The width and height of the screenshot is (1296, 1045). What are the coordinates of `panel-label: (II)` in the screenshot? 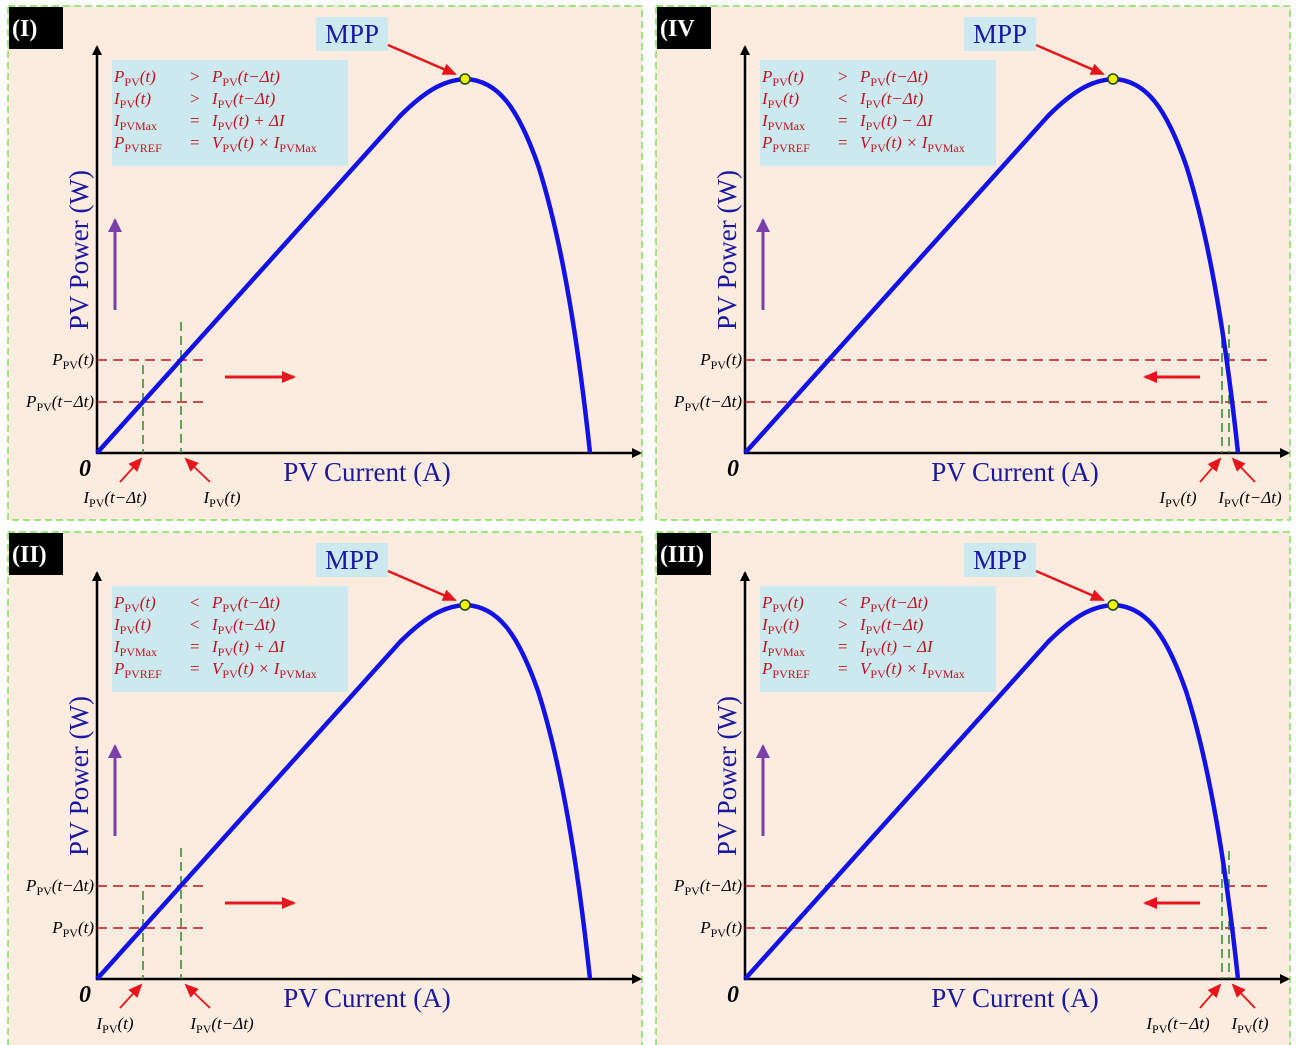 It's located at (29, 555).